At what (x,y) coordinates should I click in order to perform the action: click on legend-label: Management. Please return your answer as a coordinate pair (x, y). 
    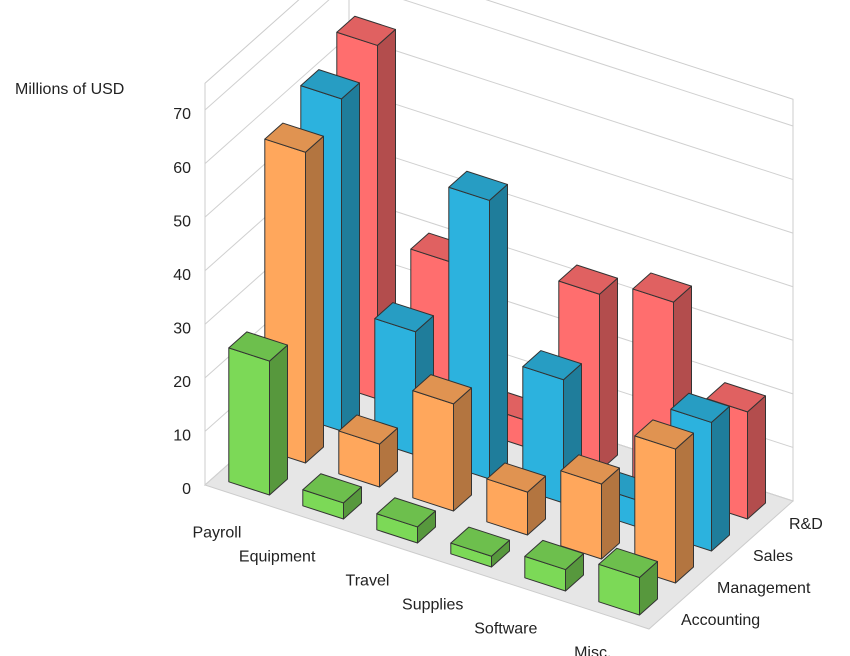
    Looking at the image, I should click on (764, 588).